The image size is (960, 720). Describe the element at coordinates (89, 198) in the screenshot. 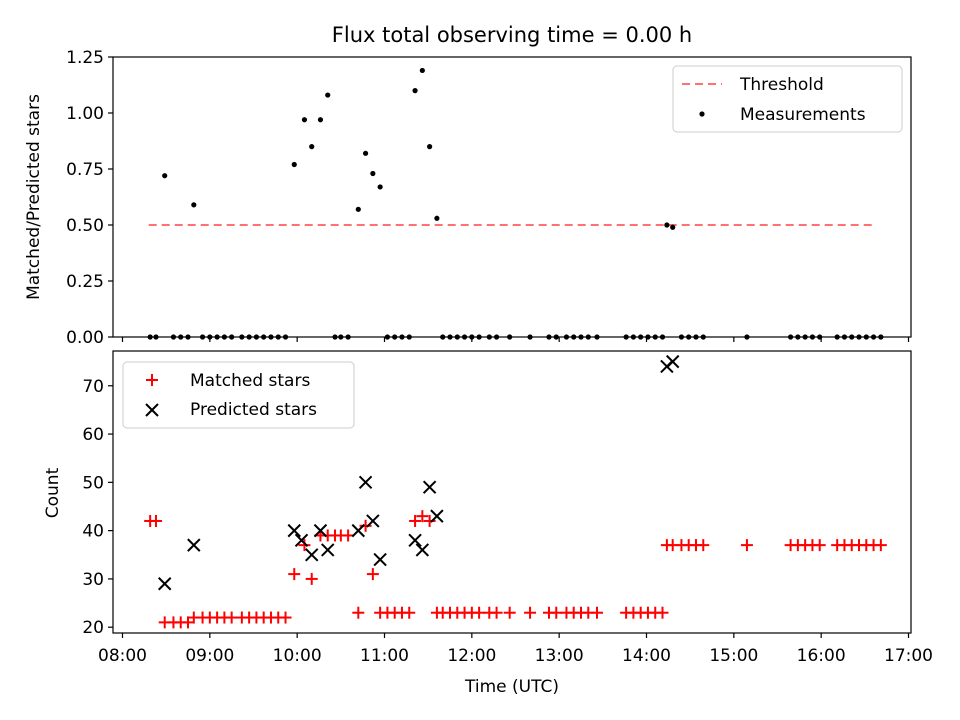

I see `top-y-axis: 0.00 0.25 0.50 0.75 1.00 1.25` at that location.